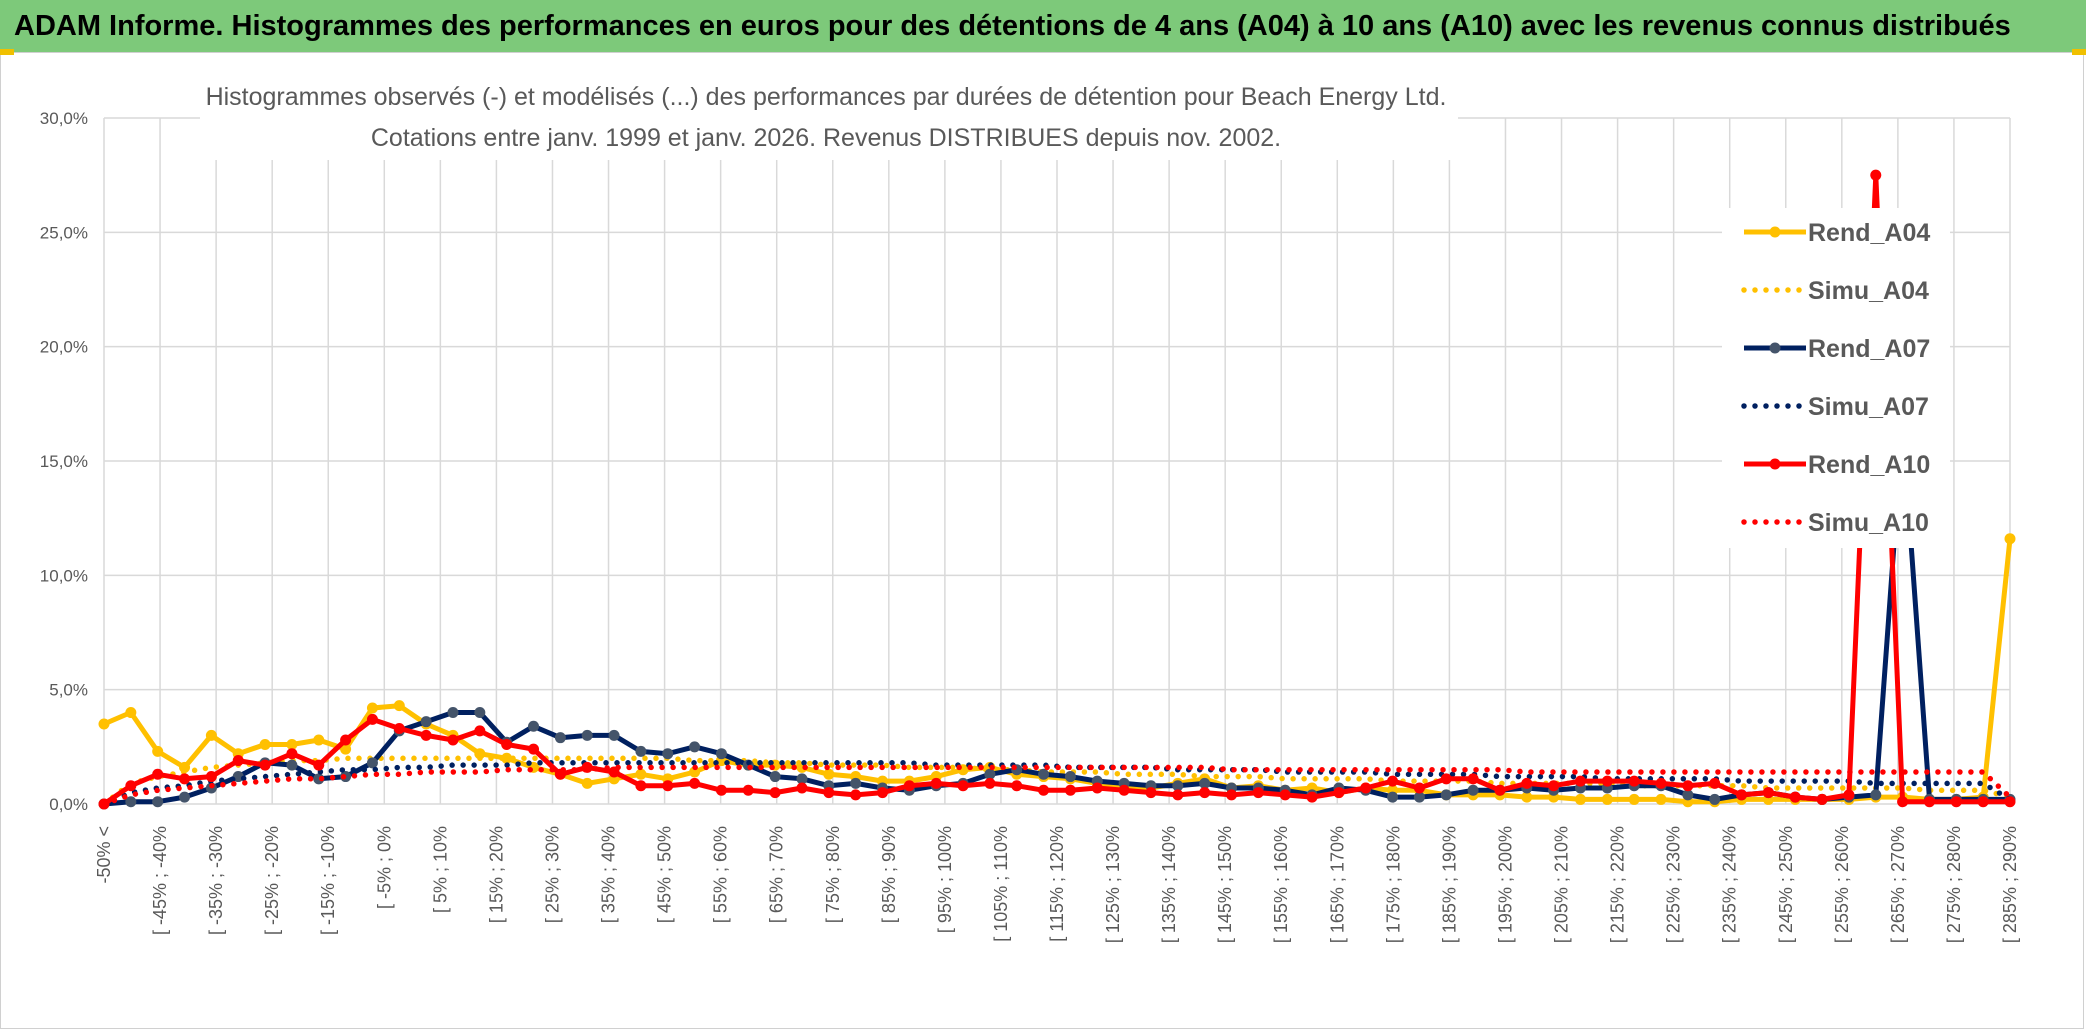 The height and width of the screenshot is (1031, 2086). Describe the element at coordinates (1618, 884) in the screenshot. I see `x-tick-label: [ 215% ; 220%` at that location.